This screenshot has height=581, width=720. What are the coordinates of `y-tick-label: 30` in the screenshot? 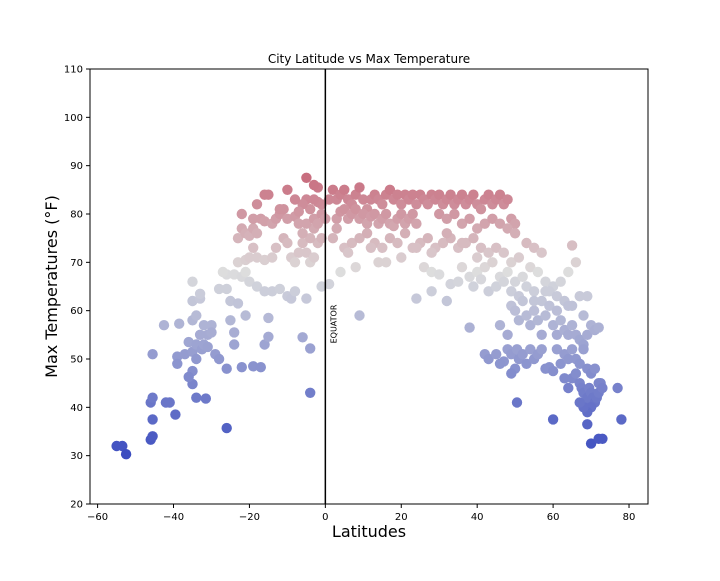 It's located at (76, 456).